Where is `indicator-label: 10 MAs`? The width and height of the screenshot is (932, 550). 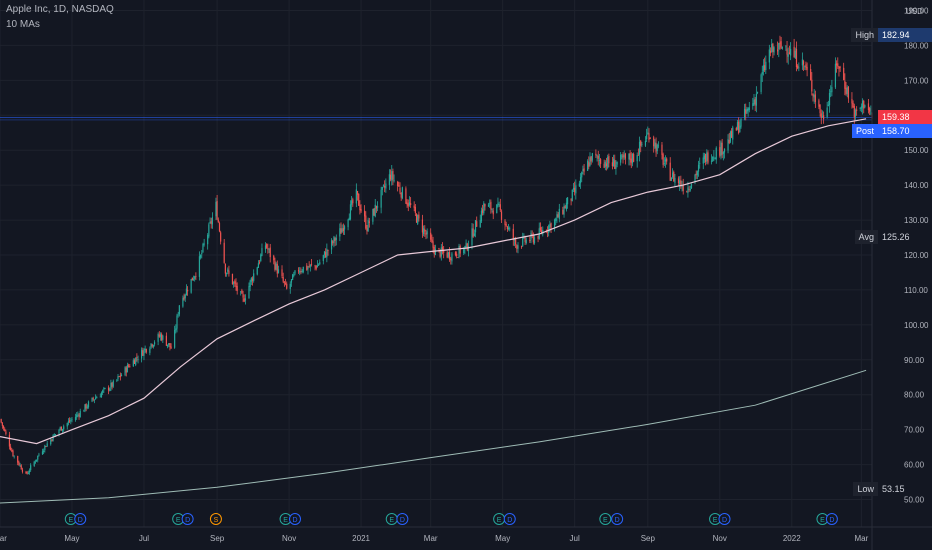 indicator-label: 10 MAs is located at coordinates (23, 24).